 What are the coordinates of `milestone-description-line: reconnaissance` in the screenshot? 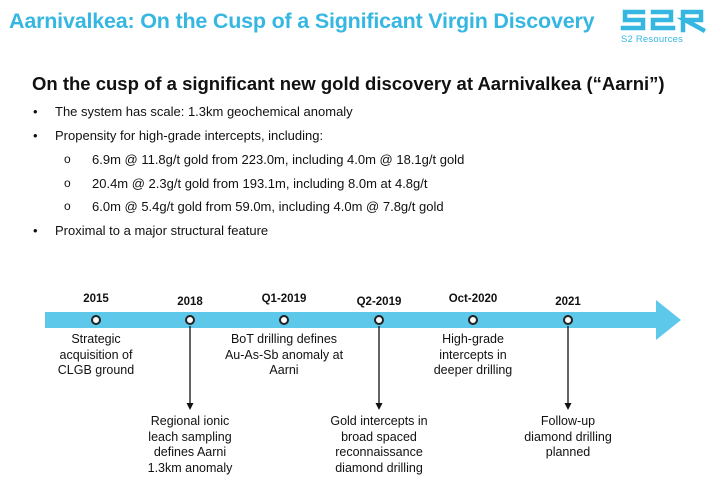 It's located at (379, 452).